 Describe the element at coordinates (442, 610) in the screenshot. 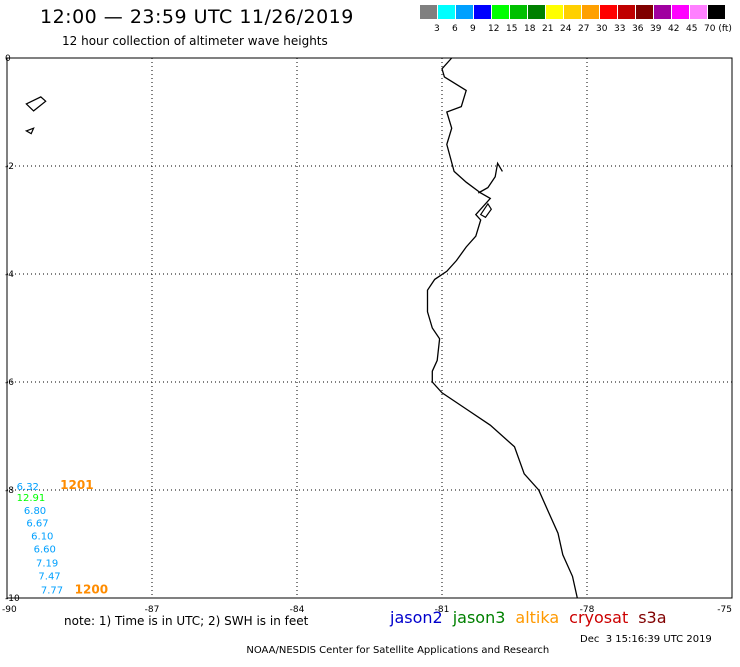

I see `x-tick-label: -81` at that location.